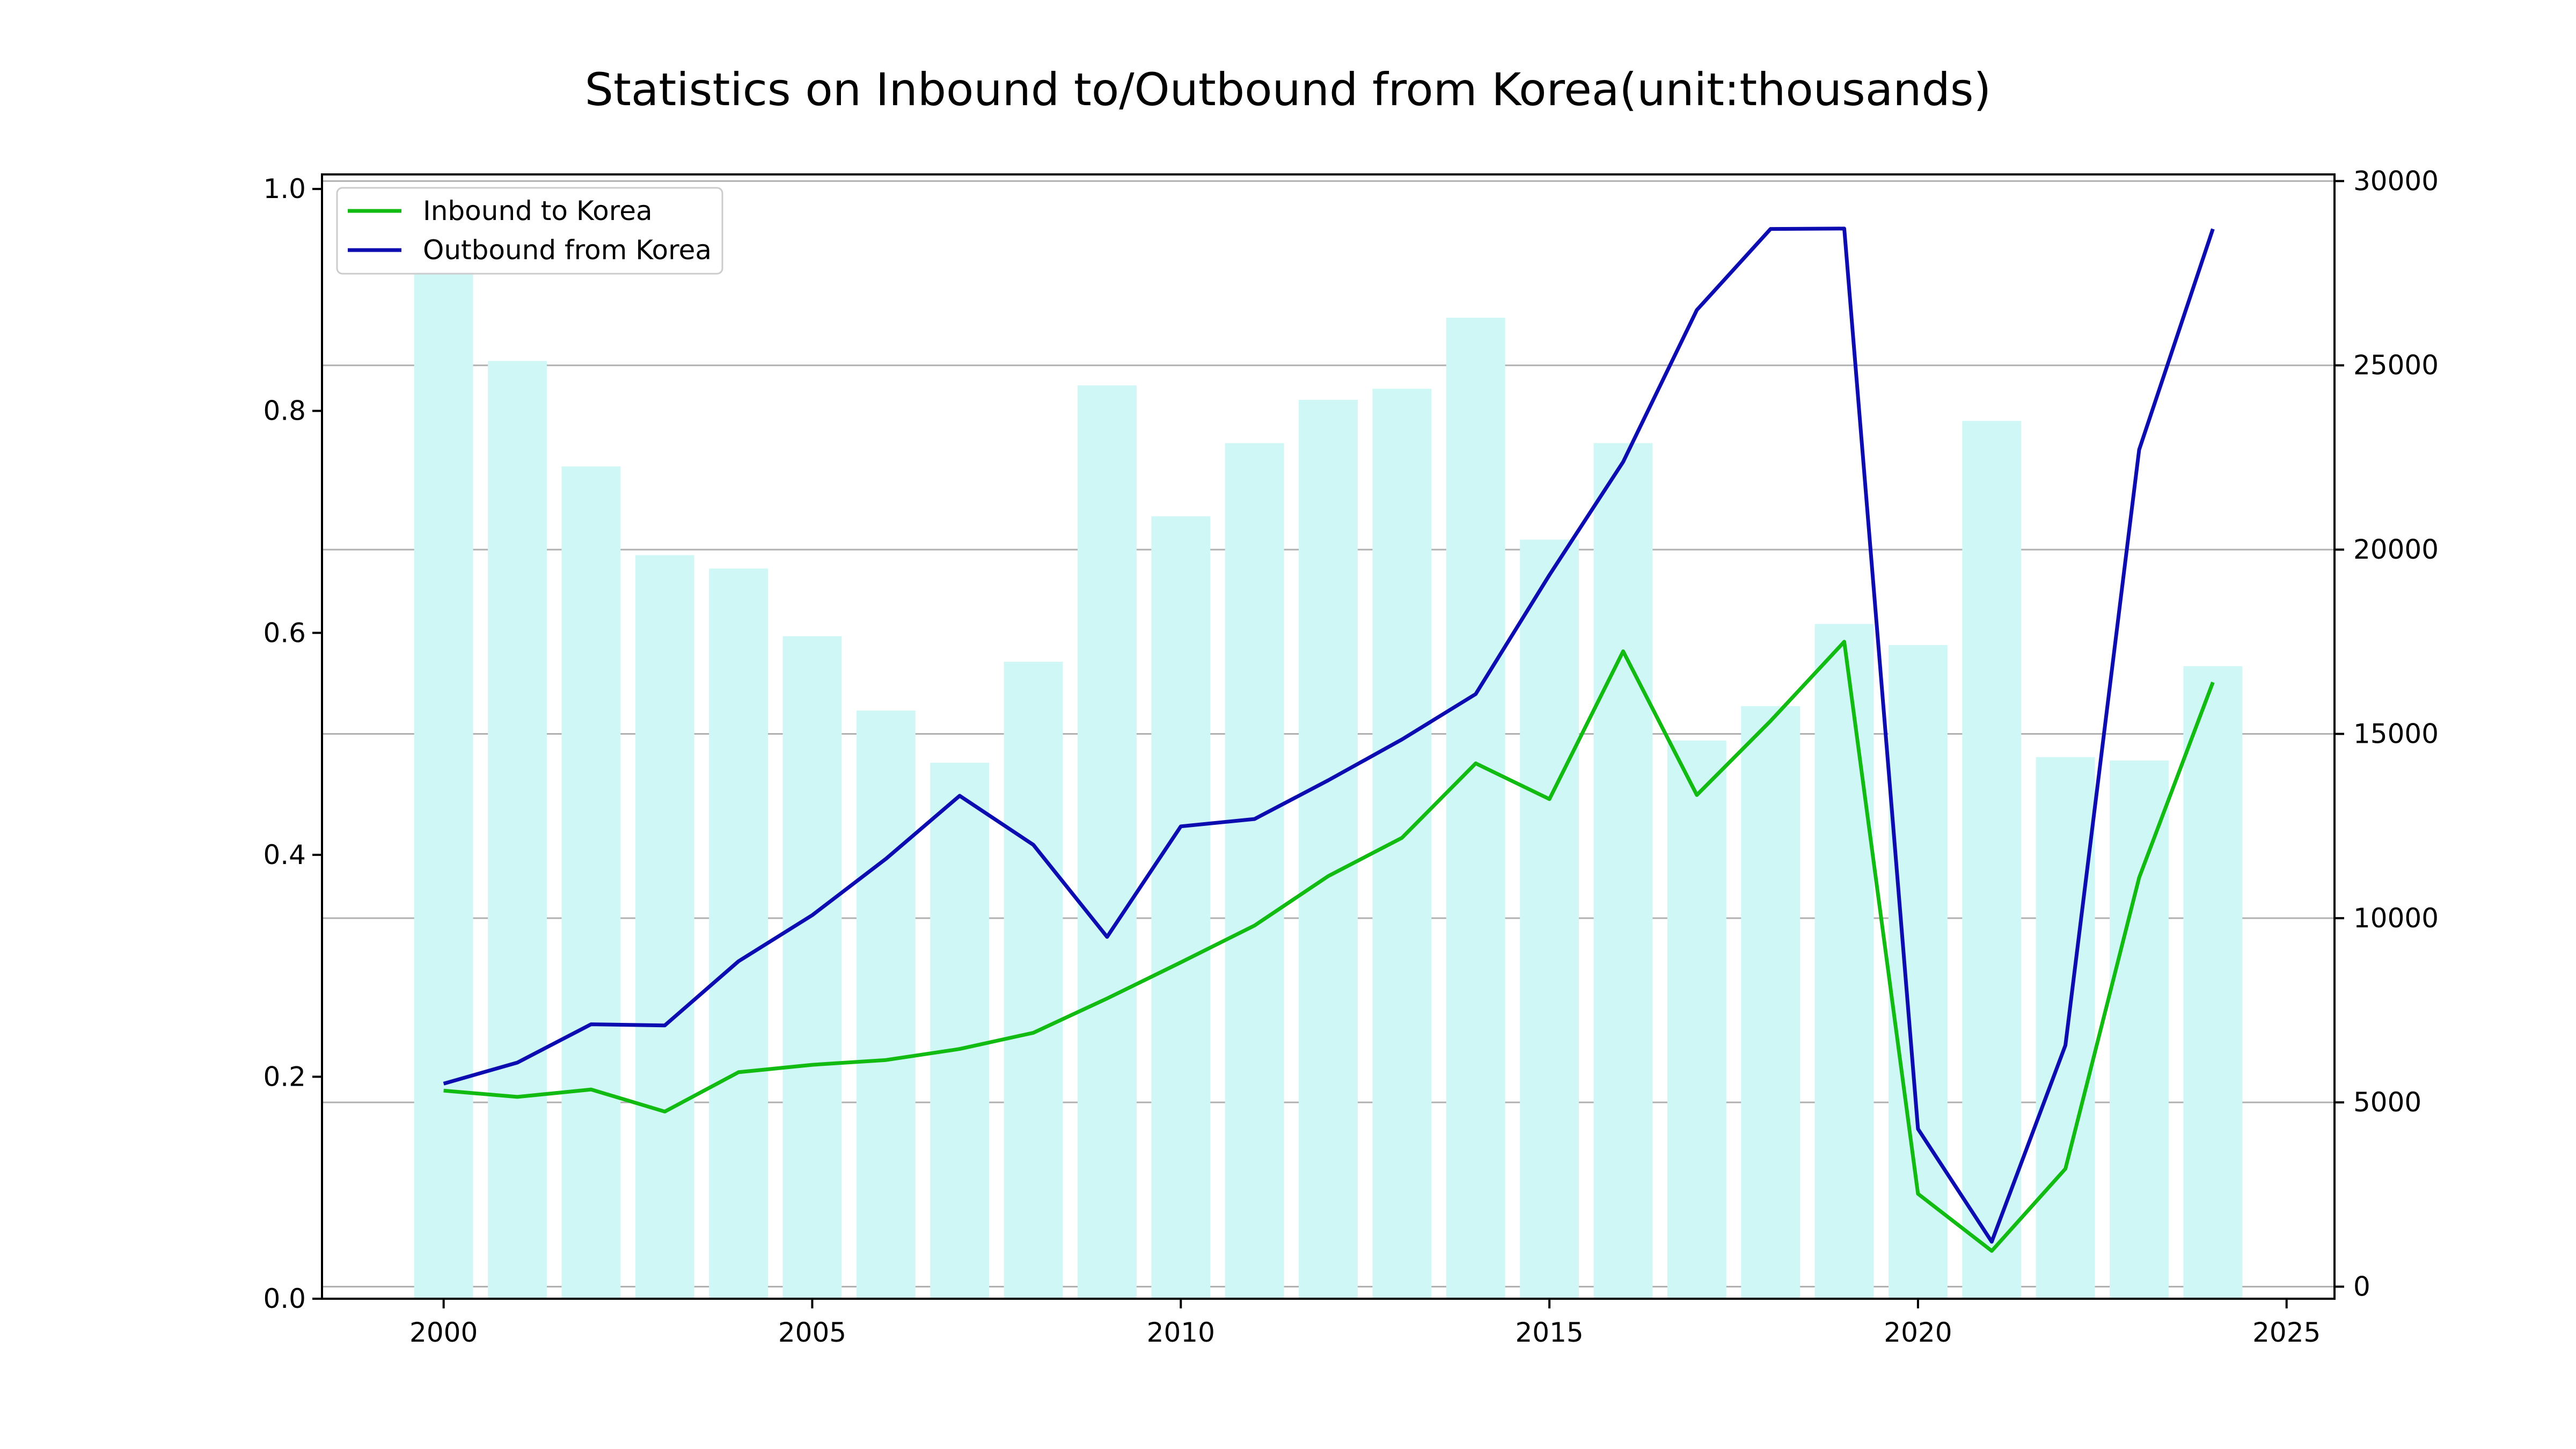 The image size is (2576, 1449). Describe the element at coordinates (567, 250) in the screenshot. I see `legend-label: Outbound from Korea` at that location.